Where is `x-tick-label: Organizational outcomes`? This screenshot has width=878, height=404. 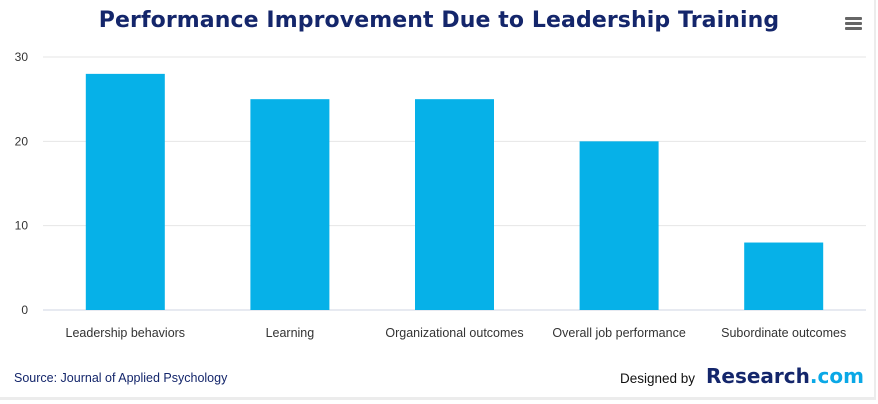
x-tick-label: Organizational outcomes is located at coordinates (454, 333).